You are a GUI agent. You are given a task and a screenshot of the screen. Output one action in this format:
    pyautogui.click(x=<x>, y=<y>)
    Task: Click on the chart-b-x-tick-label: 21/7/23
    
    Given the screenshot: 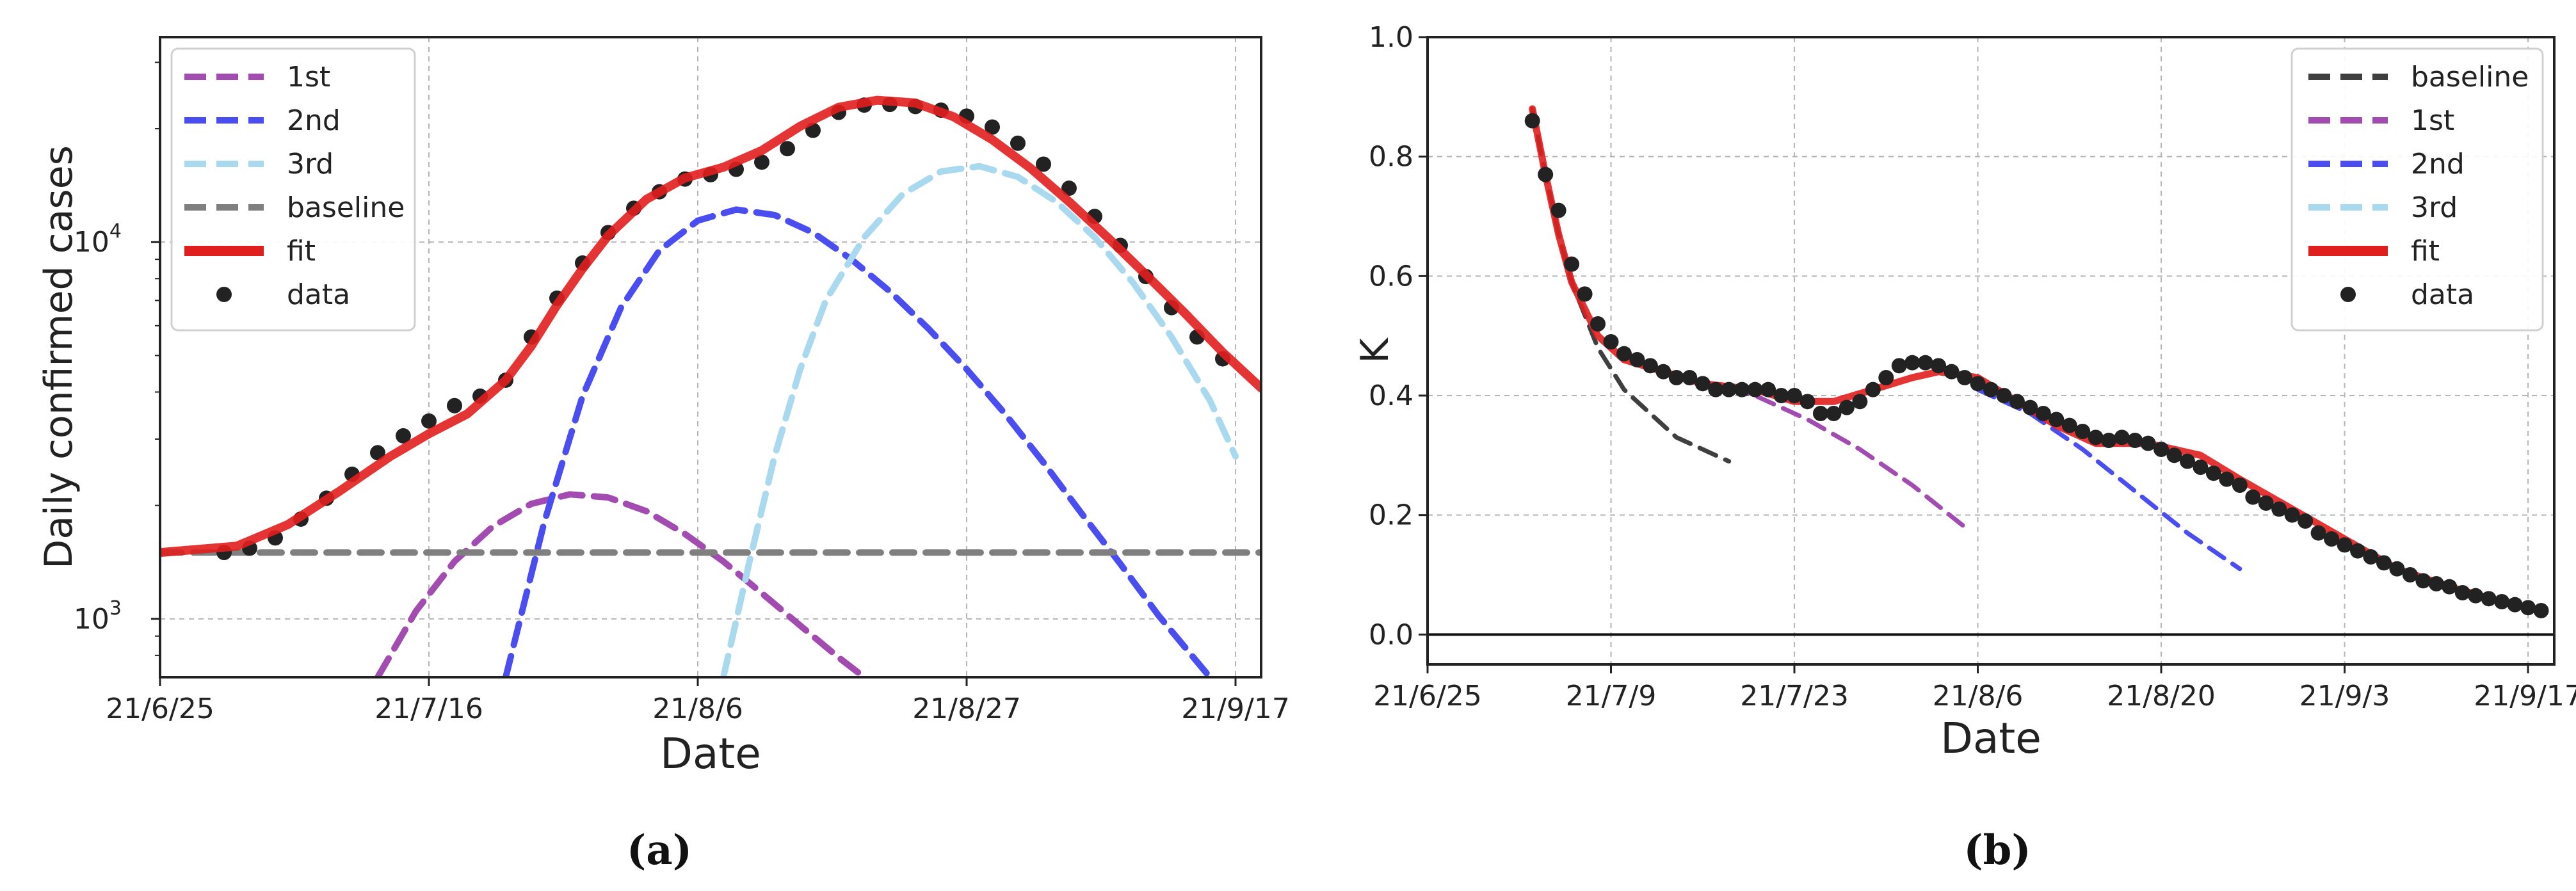 What is the action you would take?
    pyautogui.click(x=1794, y=696)
    